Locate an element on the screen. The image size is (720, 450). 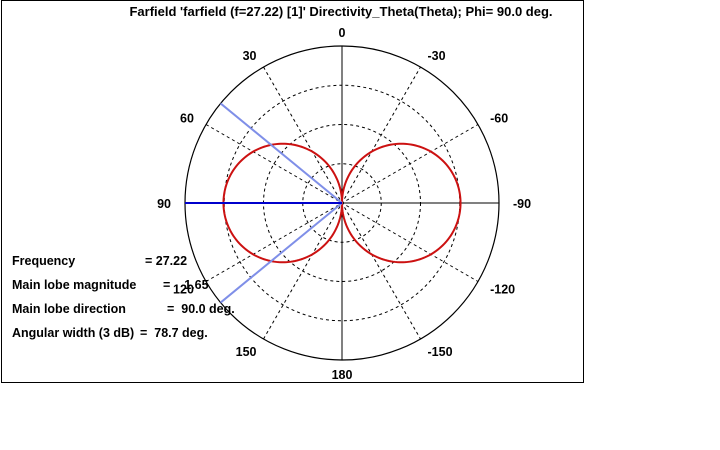
info-direction: Main lobe direction = 90.0 deg. is located at coordinates (123, 309).